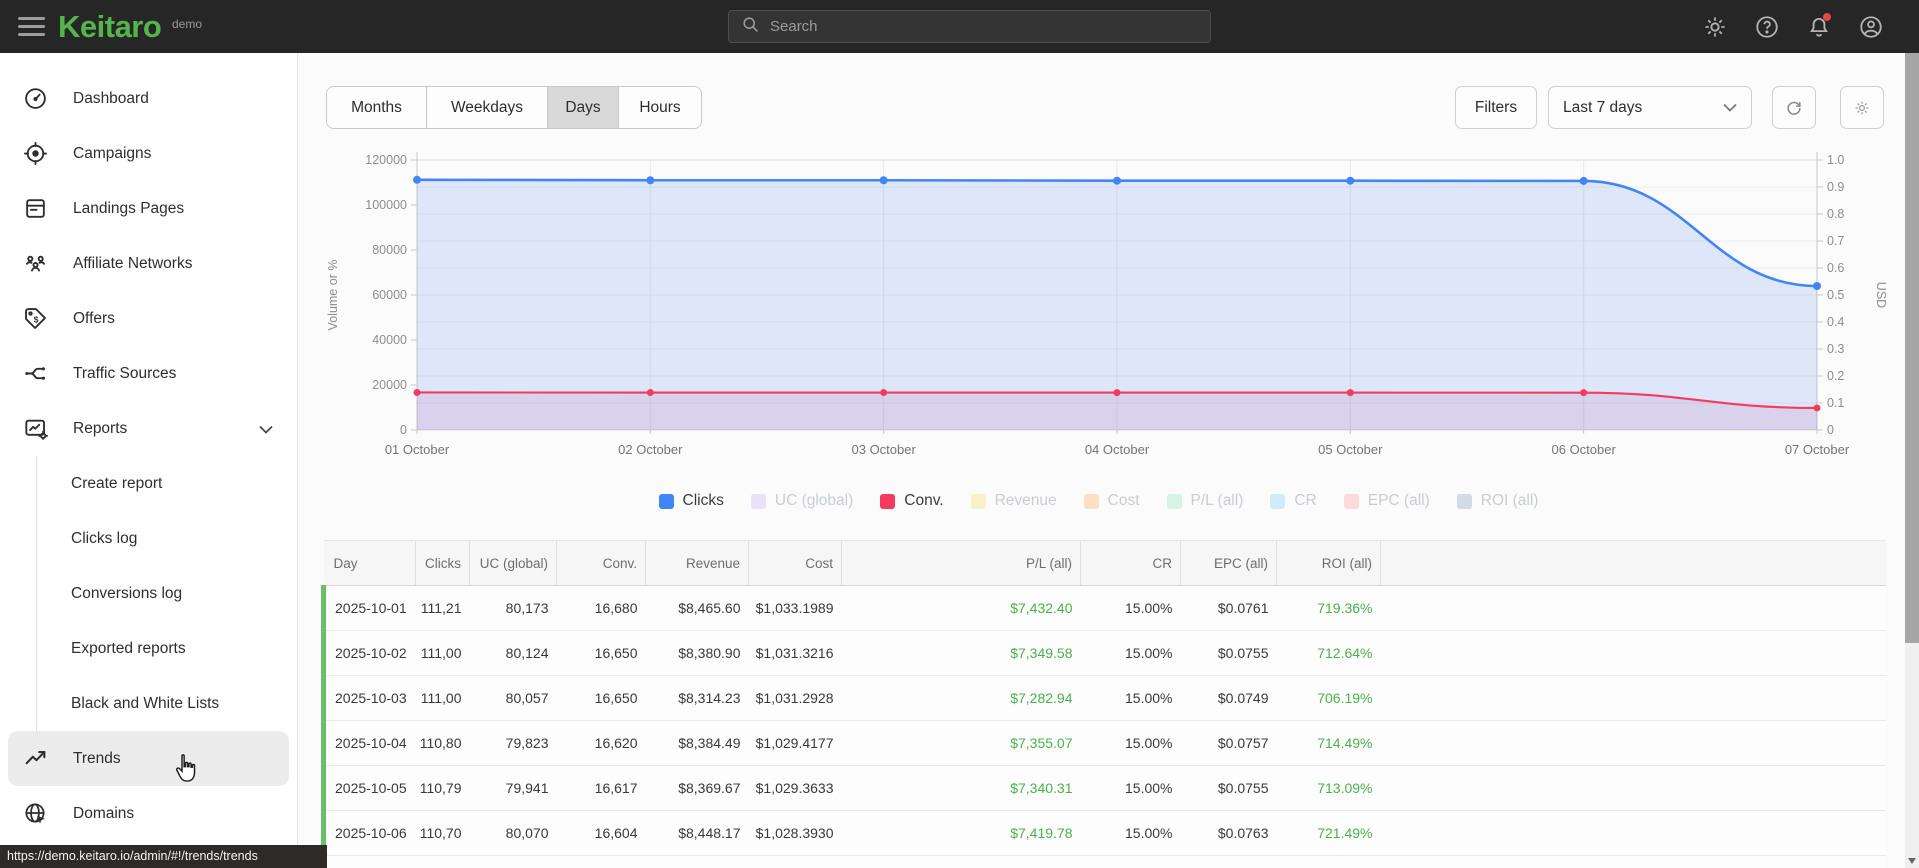 This screenshot has height=868, width=1919. Describe the element at coordinates (442, 563) in the screenshot. I see `column-header-clicks: Clicks` at that location.